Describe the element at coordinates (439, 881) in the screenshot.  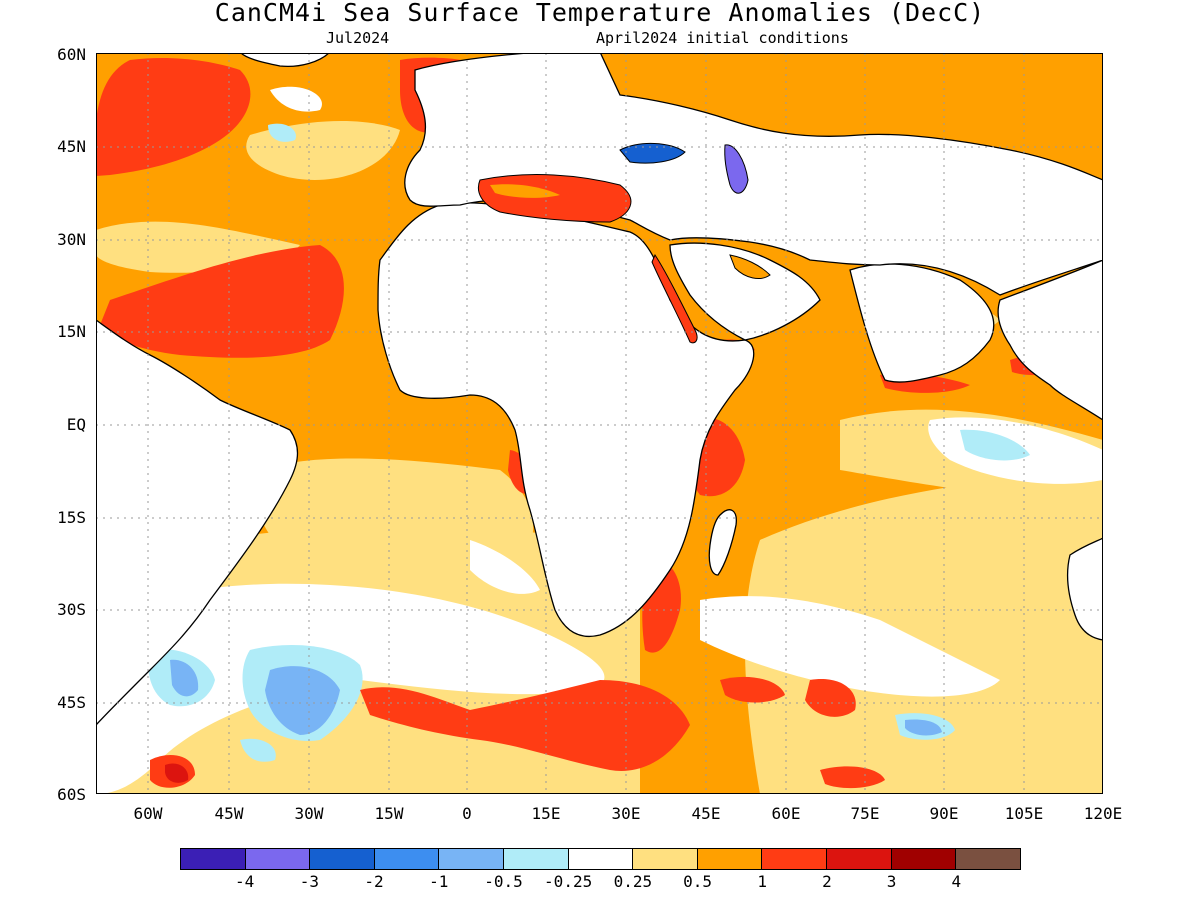
I see `color-scale-label: -1` at that location.